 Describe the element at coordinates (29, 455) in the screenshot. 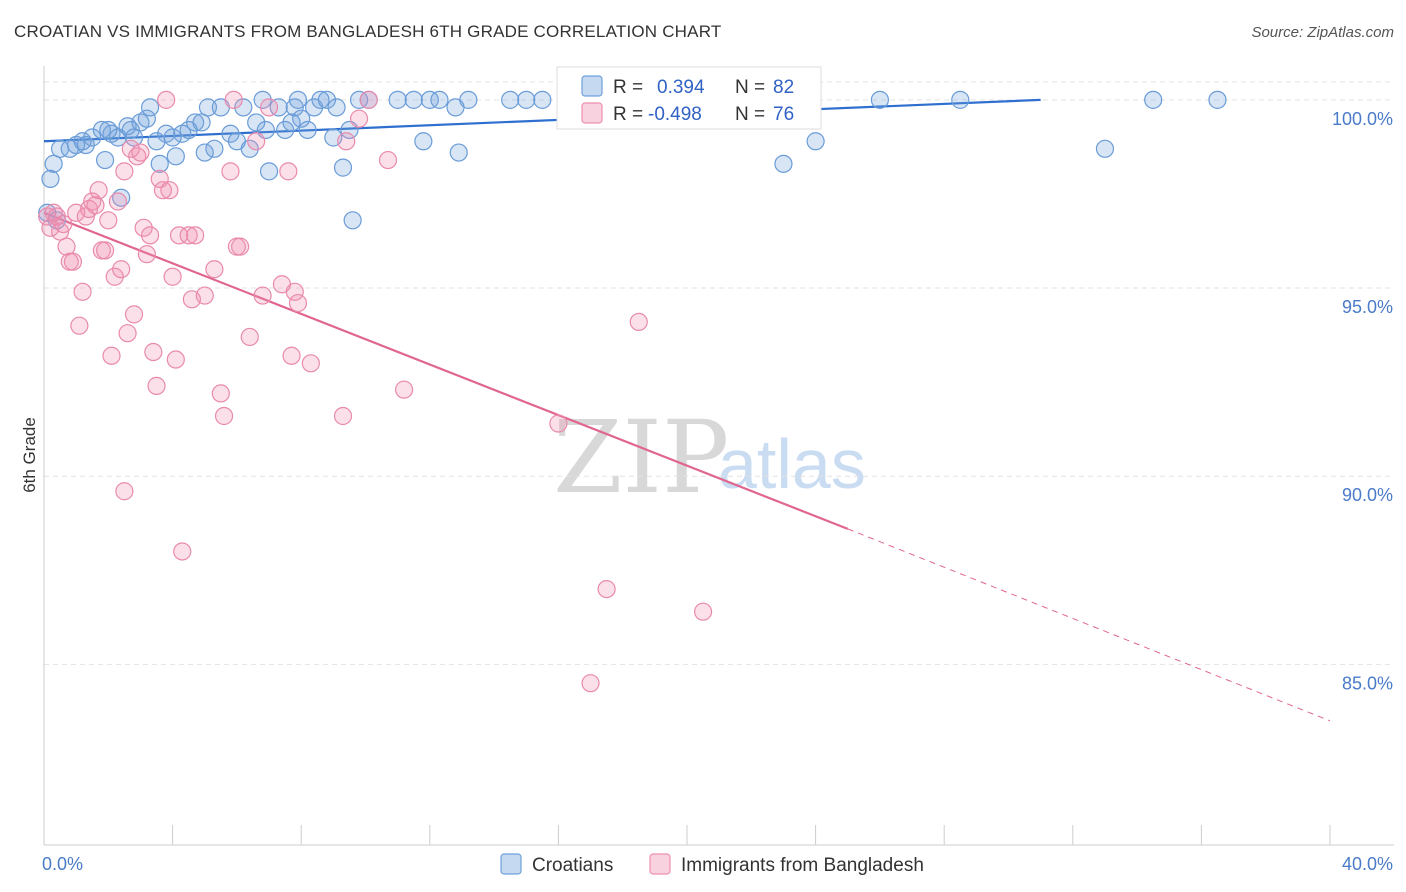

I see `y-axis-label: 6th Grade` at that location.